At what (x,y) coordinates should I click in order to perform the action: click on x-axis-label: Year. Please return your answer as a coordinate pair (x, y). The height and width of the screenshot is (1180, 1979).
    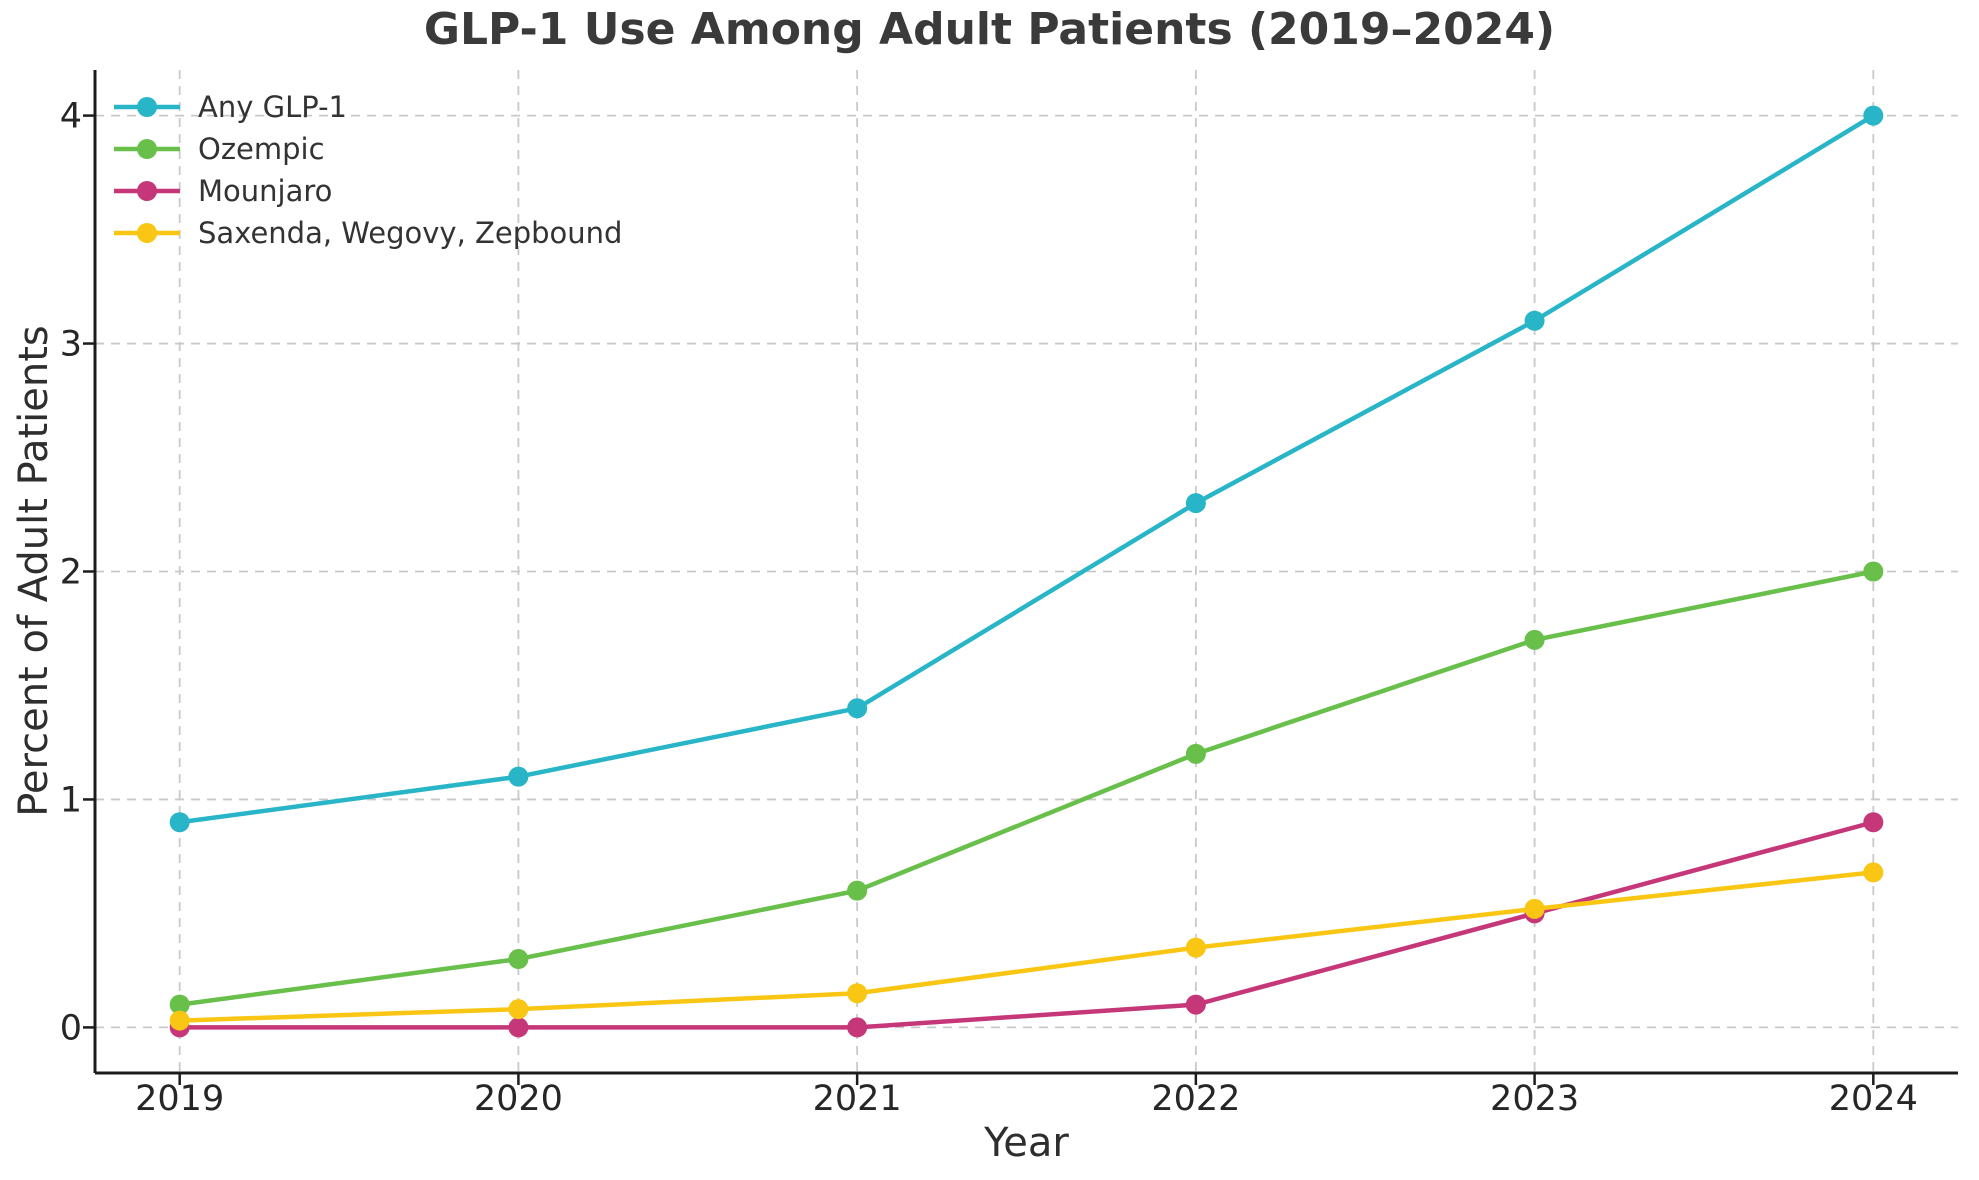
    Looking at the image, I should click on (1026, 1143).